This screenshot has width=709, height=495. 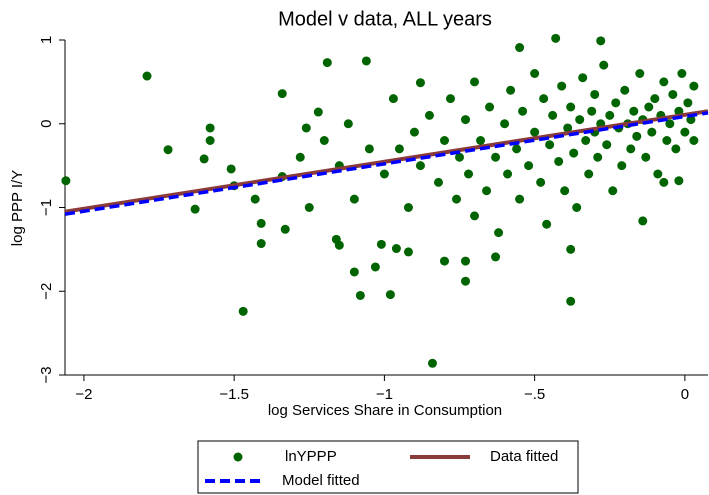 I want to click on x-tick-label: −1, so click(x=384, y=394).